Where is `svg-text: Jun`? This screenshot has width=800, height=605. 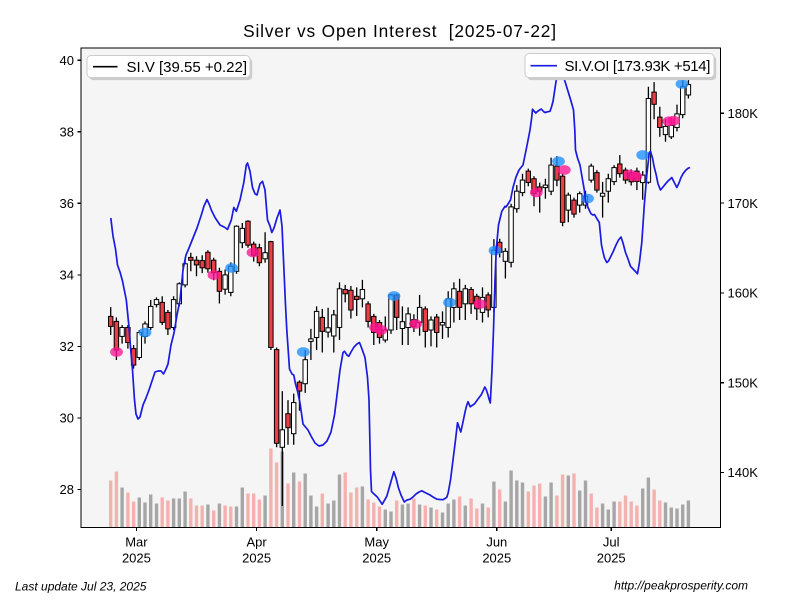
svg-text: Jun is located at coordinates (496, 542).